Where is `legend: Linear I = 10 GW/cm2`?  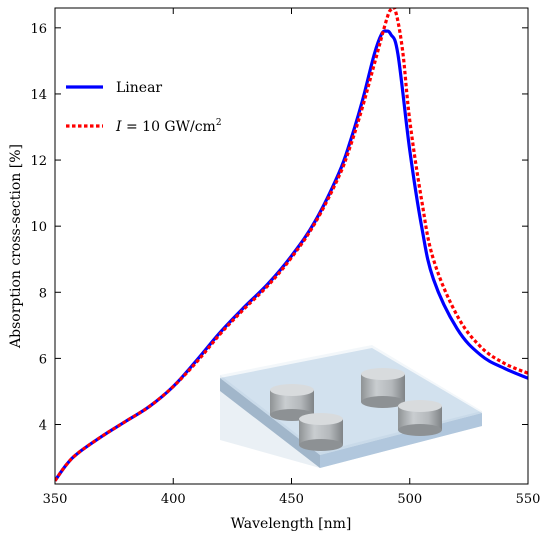
legend: Linear I = 10 GW/cm2 is located at coordinates (144, 107).